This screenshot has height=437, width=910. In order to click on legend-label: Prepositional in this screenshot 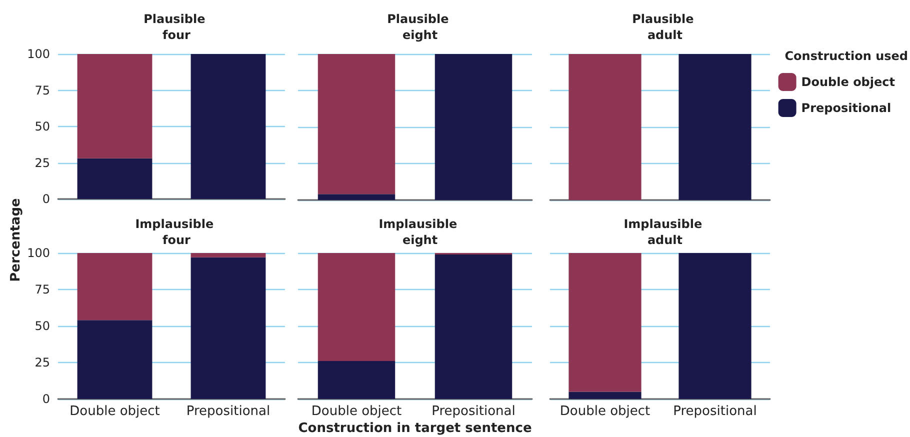, I will do `click(846, 108)`.